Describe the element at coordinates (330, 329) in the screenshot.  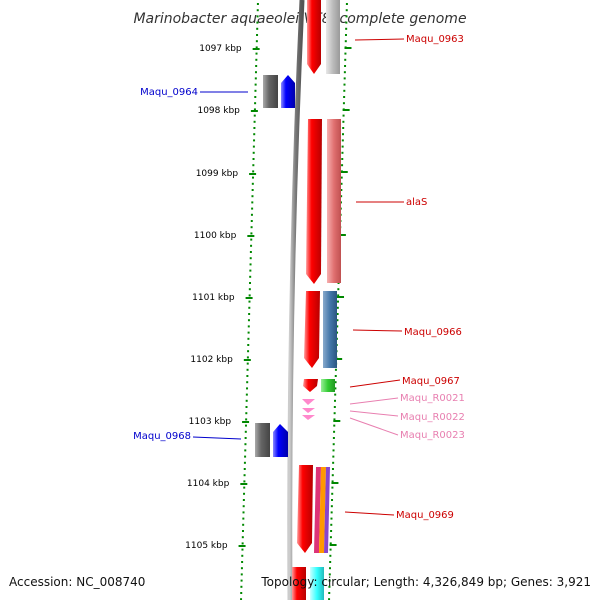
I see `gene-maqu0966-band` at that location.